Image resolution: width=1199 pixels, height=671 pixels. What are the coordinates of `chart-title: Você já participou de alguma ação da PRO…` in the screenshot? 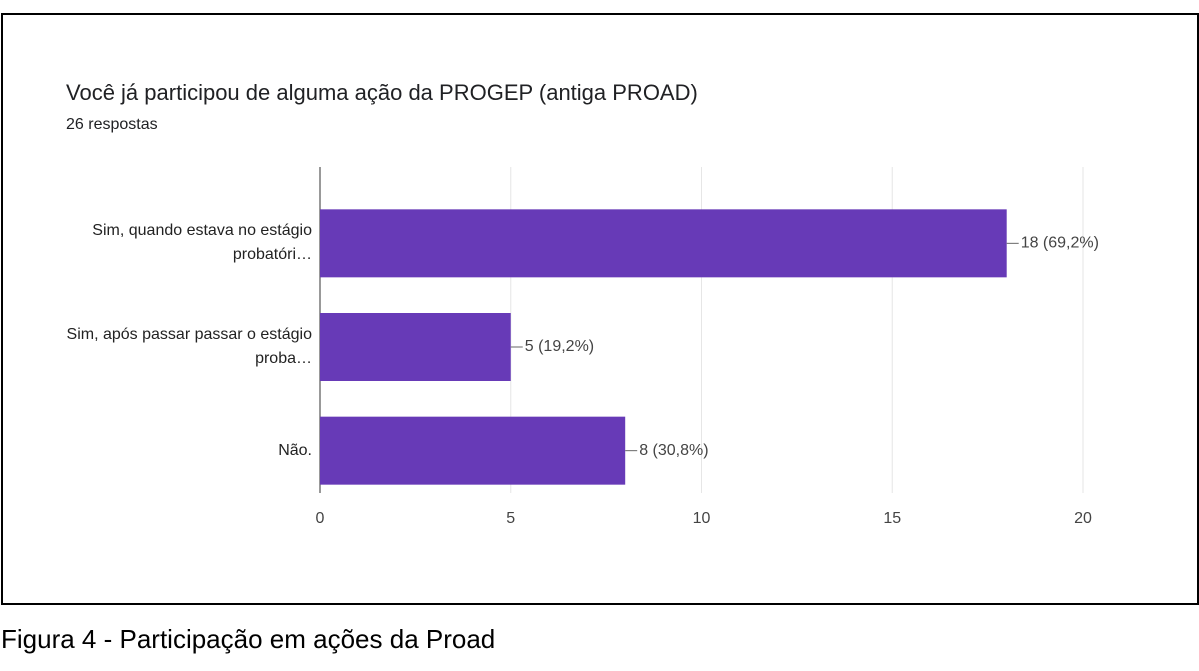 It's located at (382, 92).